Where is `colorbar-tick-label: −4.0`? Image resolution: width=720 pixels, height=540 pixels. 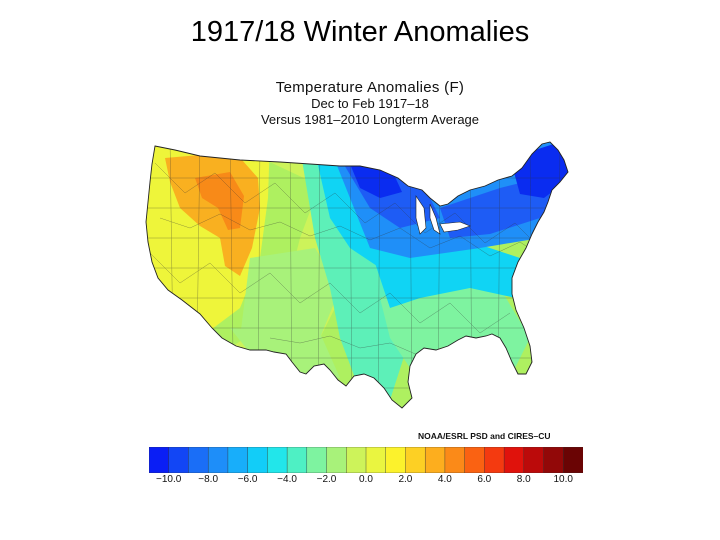 colorbar-tick-label: −4.0 is located at coordinates (287, 479).